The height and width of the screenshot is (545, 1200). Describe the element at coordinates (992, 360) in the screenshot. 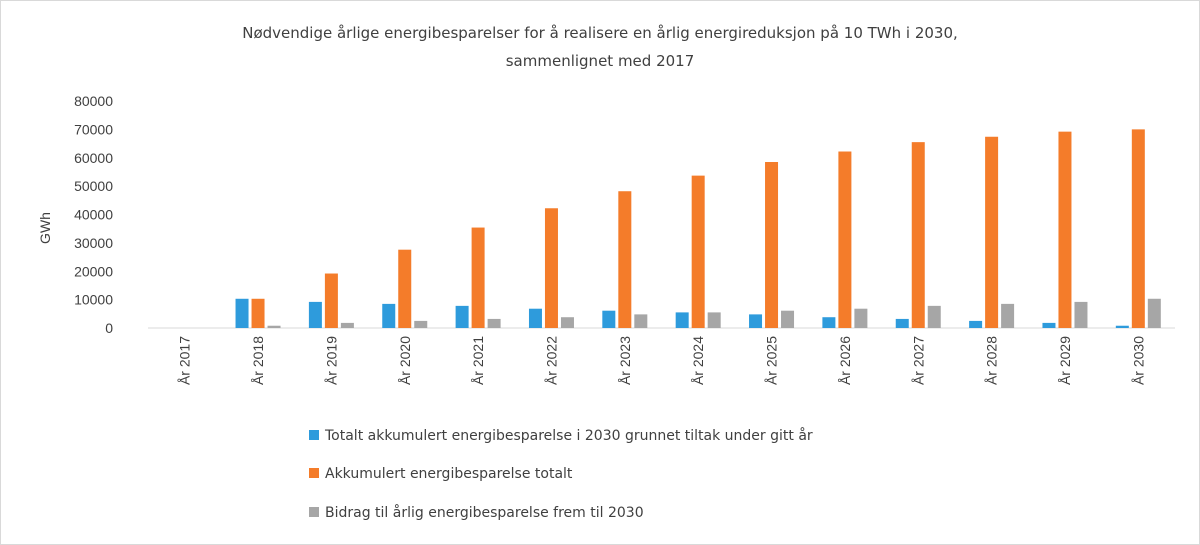

I see `x-tick-label: År 2028` at that location.